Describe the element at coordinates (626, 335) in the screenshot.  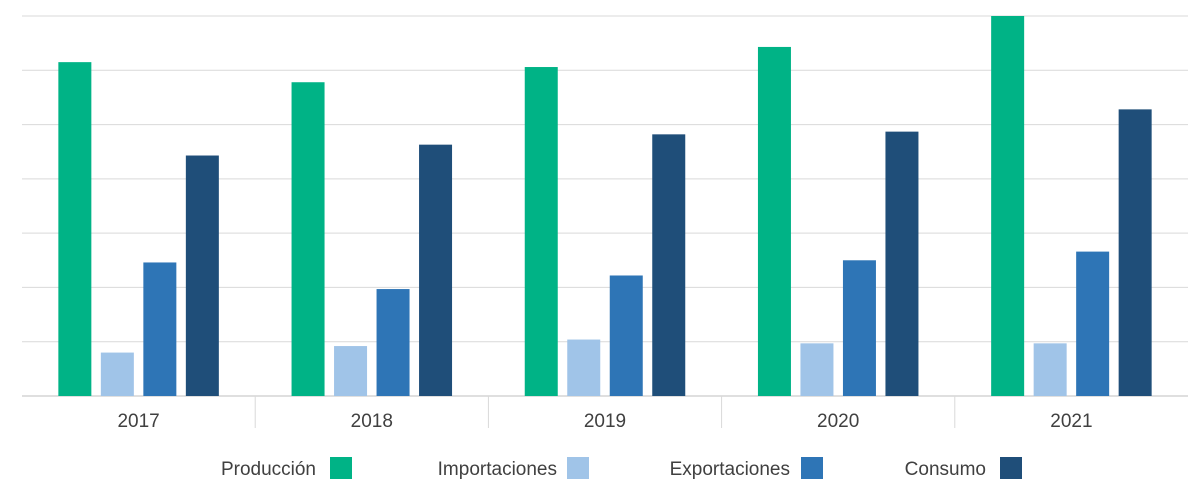
I see `bar-exportaciones-2019` at that location.